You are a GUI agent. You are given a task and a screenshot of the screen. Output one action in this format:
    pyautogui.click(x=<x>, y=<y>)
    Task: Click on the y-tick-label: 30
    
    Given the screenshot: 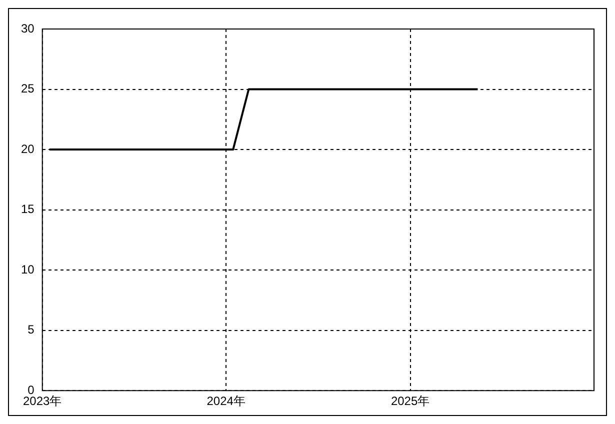 What is the action you would take?
    pyautogui.click(x=27, y=28)
    